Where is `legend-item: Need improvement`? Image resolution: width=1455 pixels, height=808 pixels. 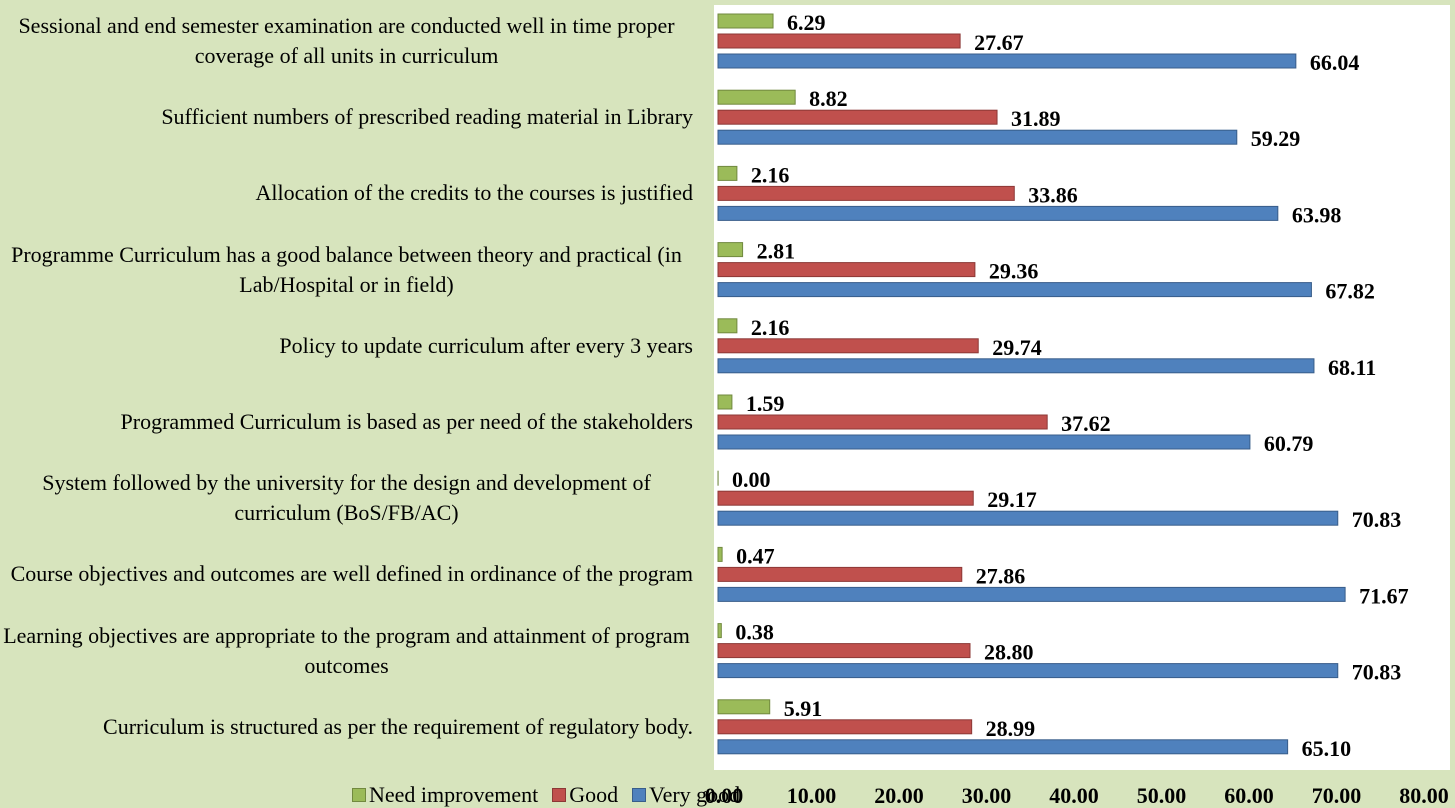 legend-item: Need improvement is located at coordinates (445, 795).